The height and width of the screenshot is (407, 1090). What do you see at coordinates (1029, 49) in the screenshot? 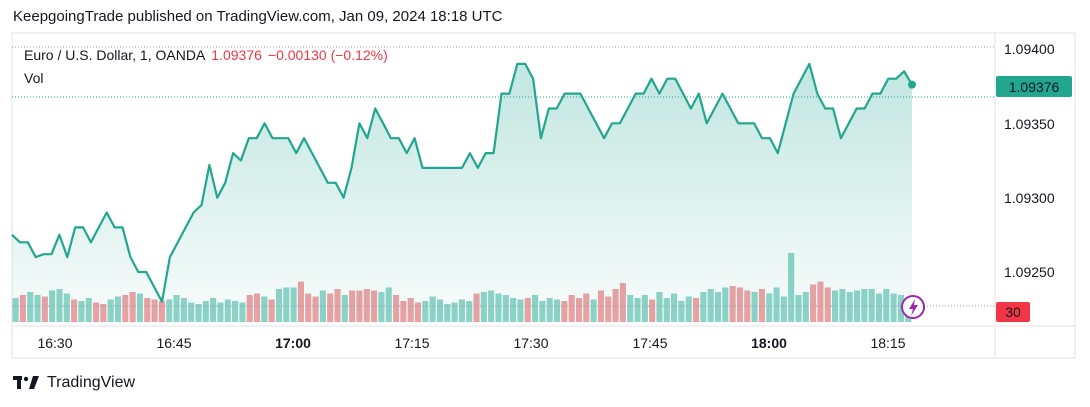
I see `y-tick-label: 1.09400` at bounding box center [1029, 49].